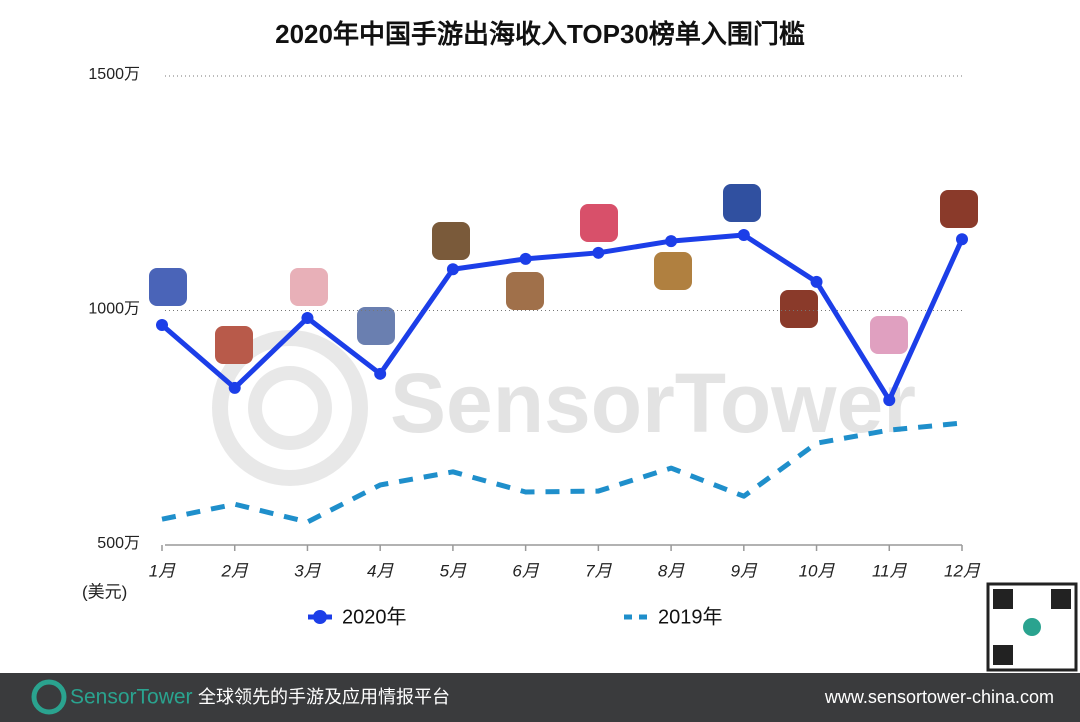 This screenshot has width=1080, height=722. I want to click on watermark: SensorTower, so click(564, 408).